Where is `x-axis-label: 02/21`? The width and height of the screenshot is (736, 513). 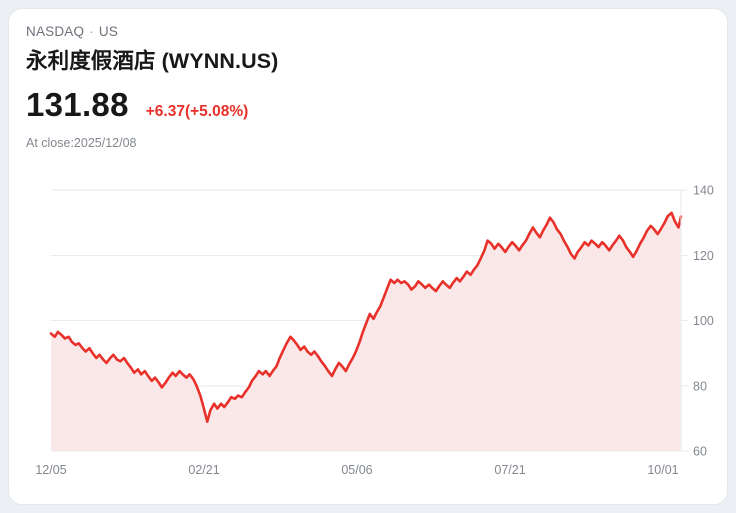
x-axis-label: 02/21 is located at coordinates (203, 470).